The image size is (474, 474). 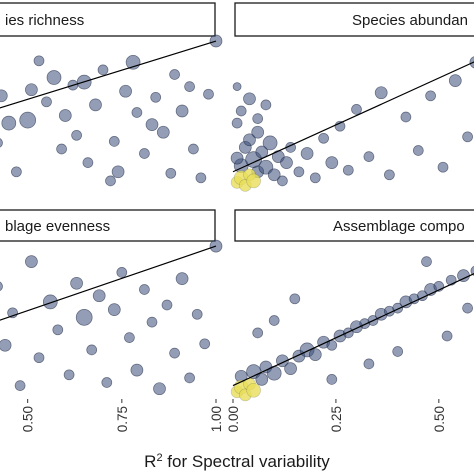 What do you see at coordinates (57, 226) in the screenshot?
I see `strip-label-assemblage-evenness: blage evenness` at bounding box center [57, 226].